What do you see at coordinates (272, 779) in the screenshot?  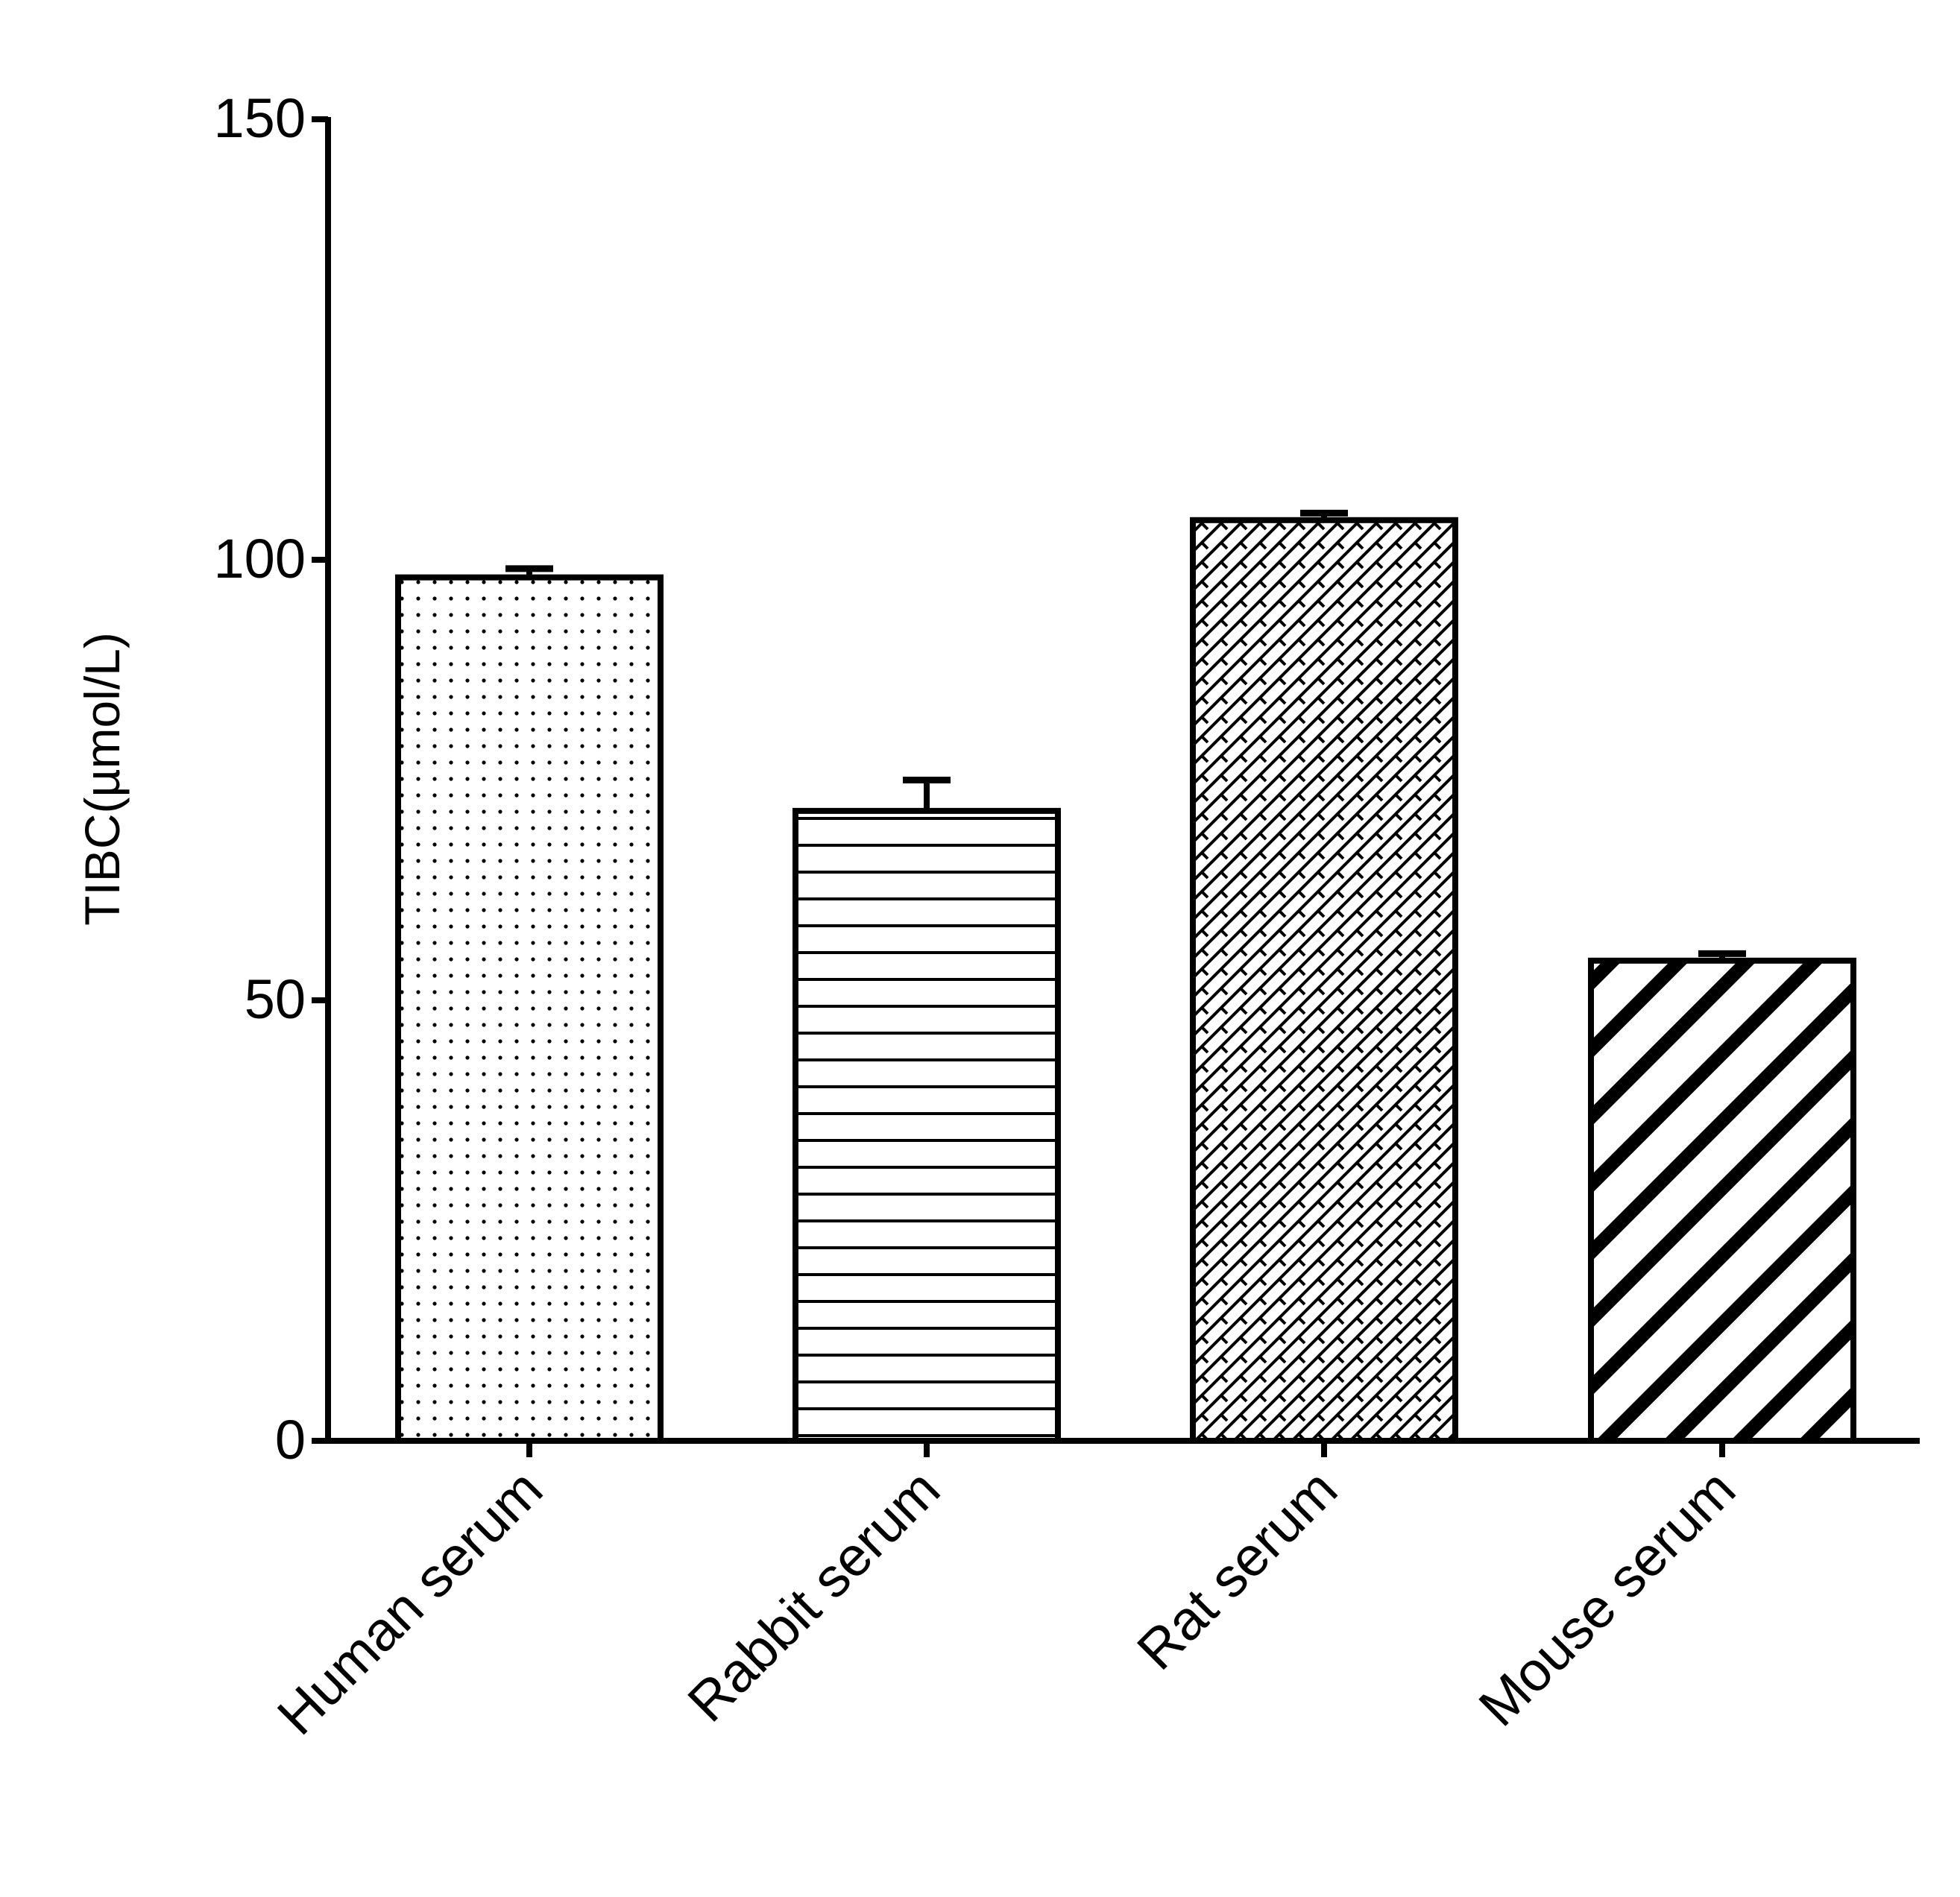 I see `y-axis: 0 50 100 150` at bounding box center [272, 779].